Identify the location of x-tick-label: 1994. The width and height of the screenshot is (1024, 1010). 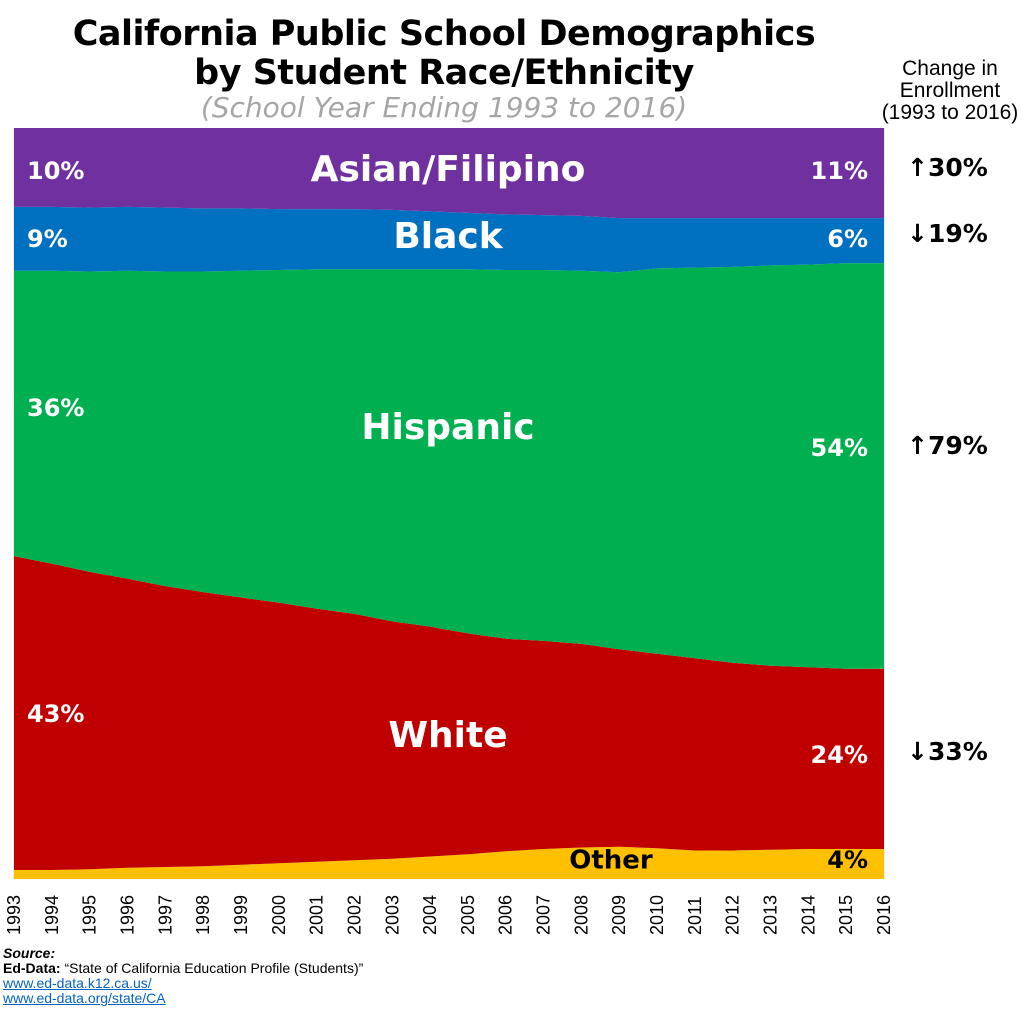
(52, 915).